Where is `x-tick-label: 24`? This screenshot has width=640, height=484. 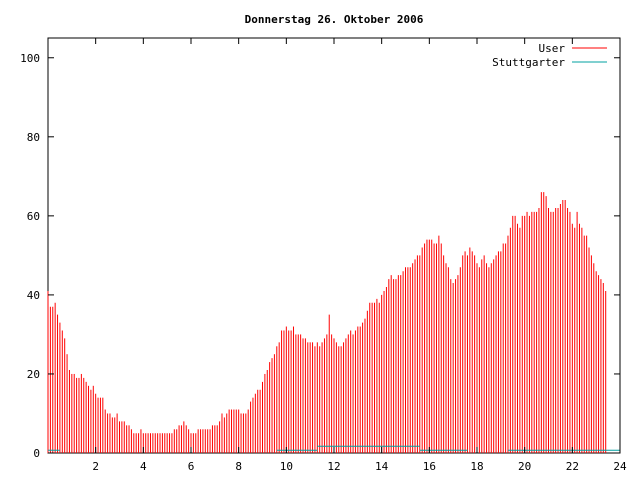 x-tick-label: 24 is located at coordinates (620, 466).